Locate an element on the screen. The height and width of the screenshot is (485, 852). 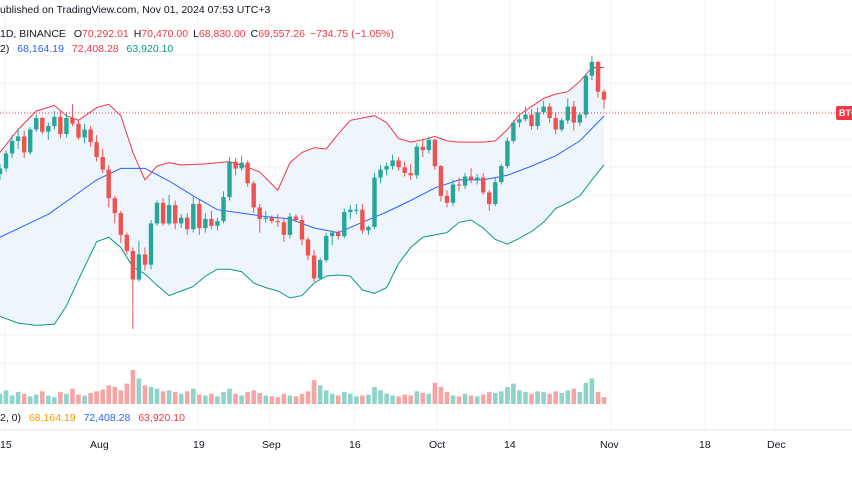
volume-legend: 2, 0) 68,164.19 72,408.28 63,920.10 is located at coordinates (95, 418).